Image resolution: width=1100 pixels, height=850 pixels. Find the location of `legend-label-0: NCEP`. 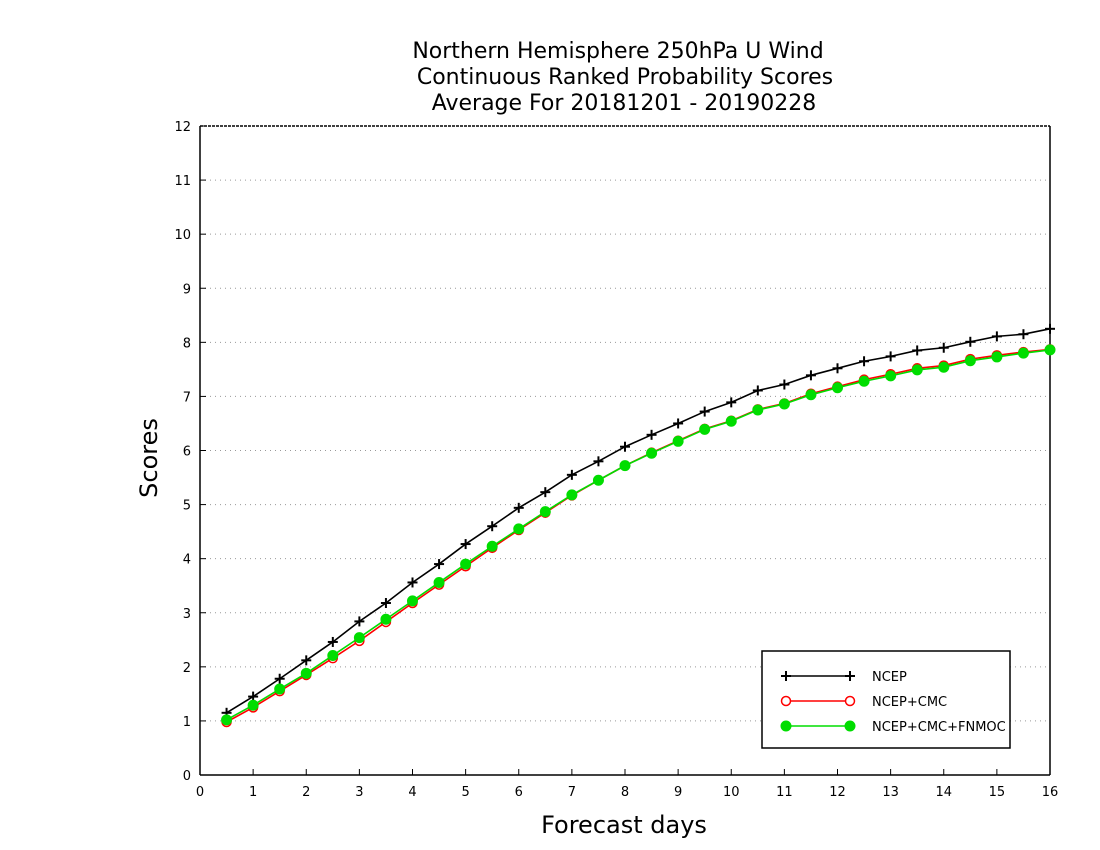

legend-label-0: NCEP is located at coordinates (889, 677).